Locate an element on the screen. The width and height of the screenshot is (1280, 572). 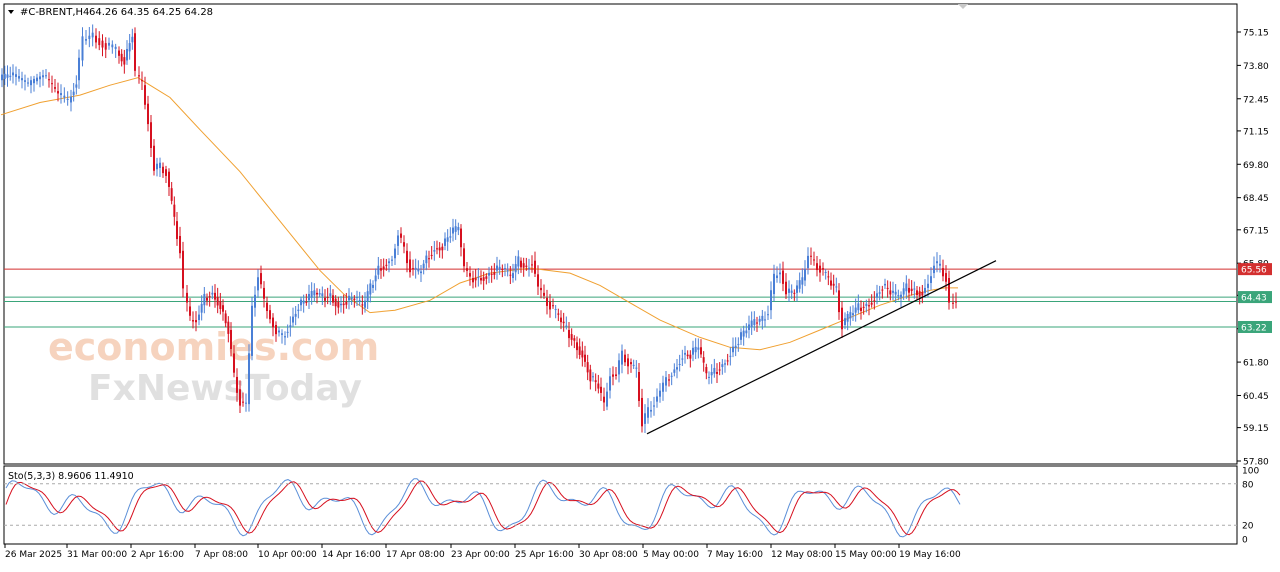
time-tick-label: 2 Apr 16:00 is located at coordinates (157, 555).